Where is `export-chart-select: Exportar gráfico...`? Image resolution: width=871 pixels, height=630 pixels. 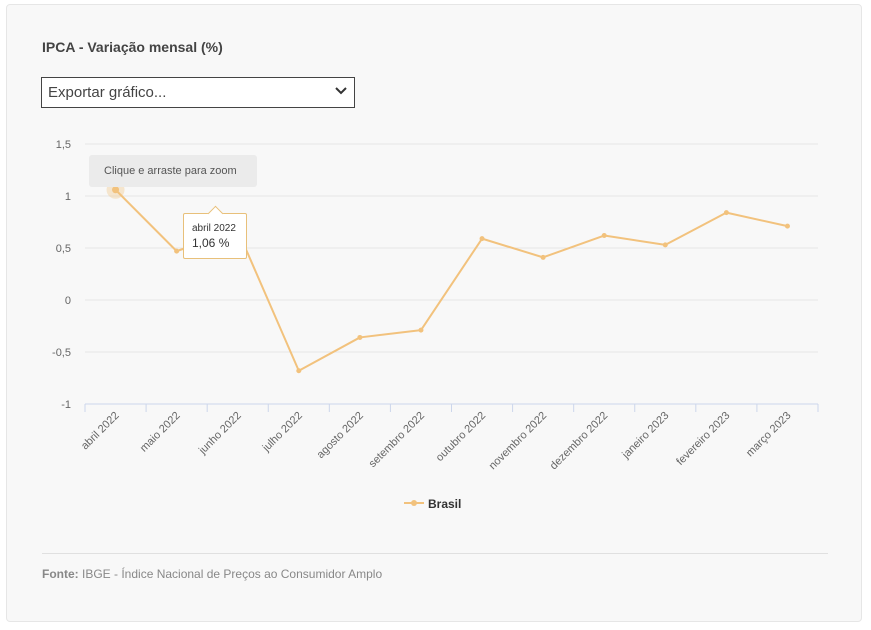 export-chart-select: Exportar gráfico... is located at coordinates (198, 92).